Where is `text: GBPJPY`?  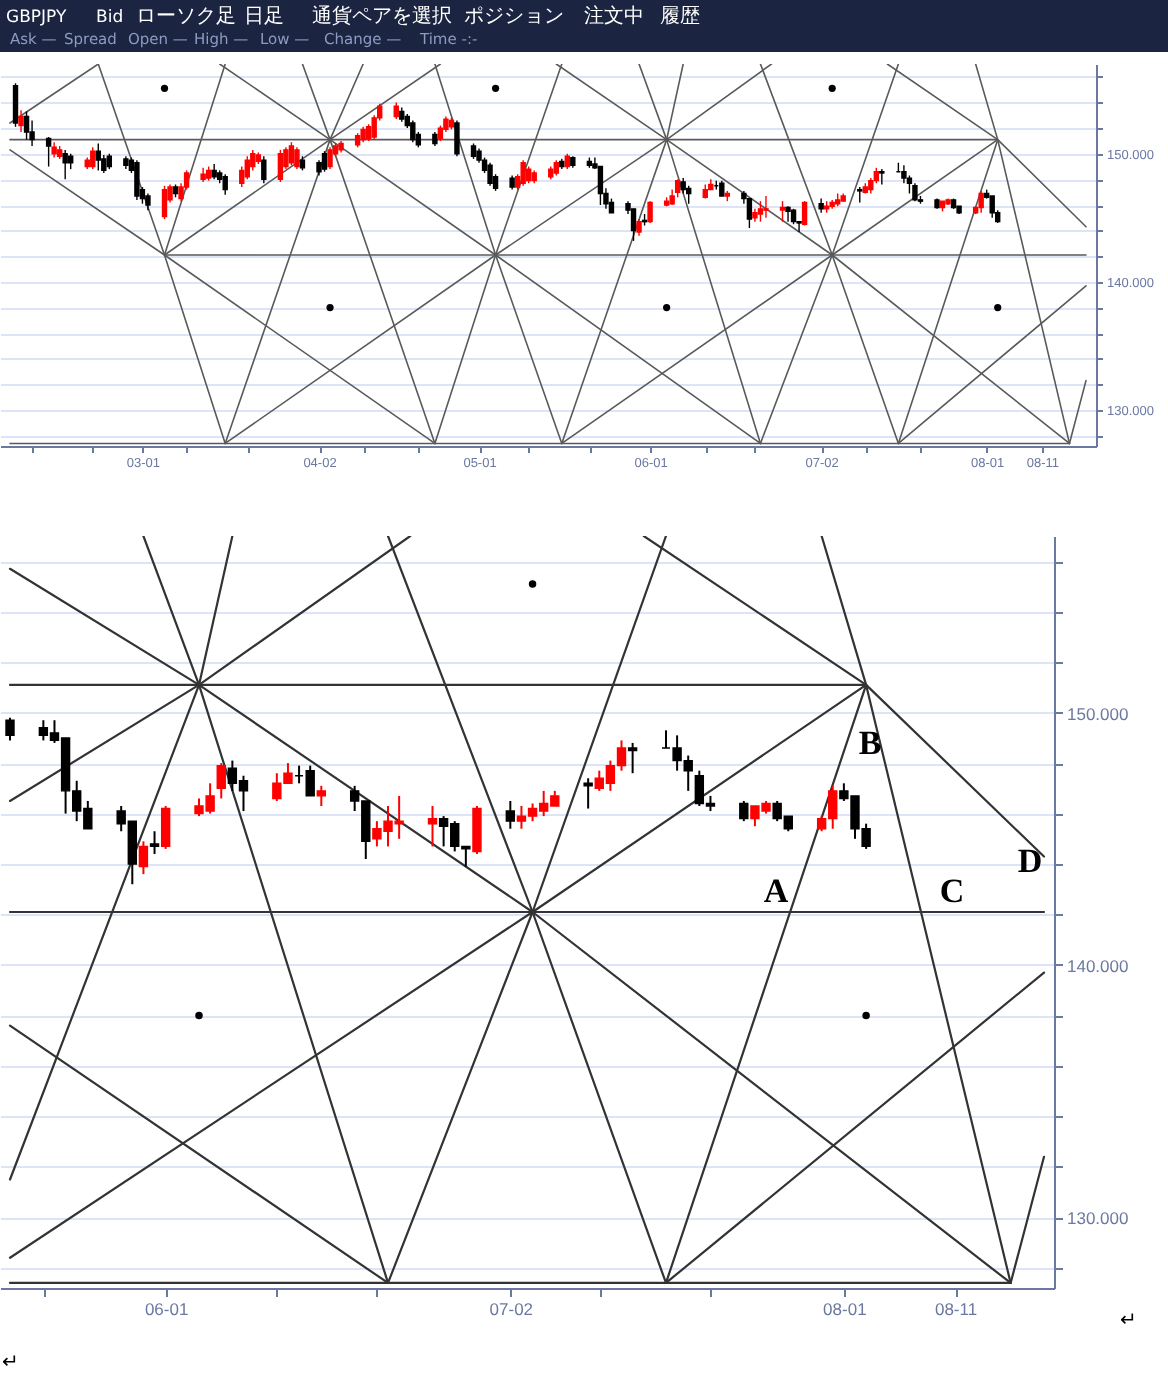
text: GBPJPY is located at coordinates (37, 18).